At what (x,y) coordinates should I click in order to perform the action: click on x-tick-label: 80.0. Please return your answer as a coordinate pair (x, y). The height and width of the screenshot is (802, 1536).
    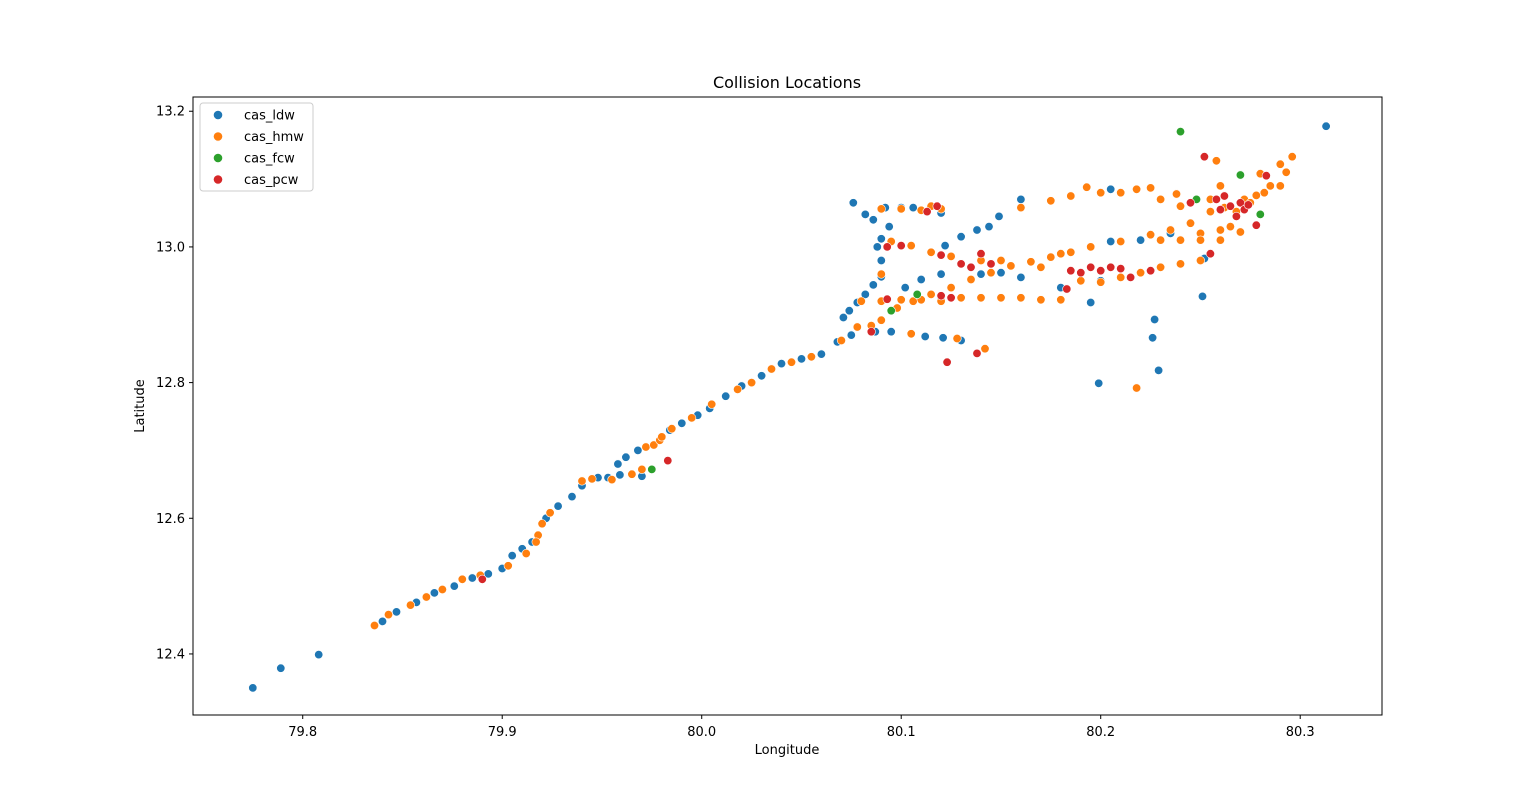
    Looking at the image, I should click on (701, 732).